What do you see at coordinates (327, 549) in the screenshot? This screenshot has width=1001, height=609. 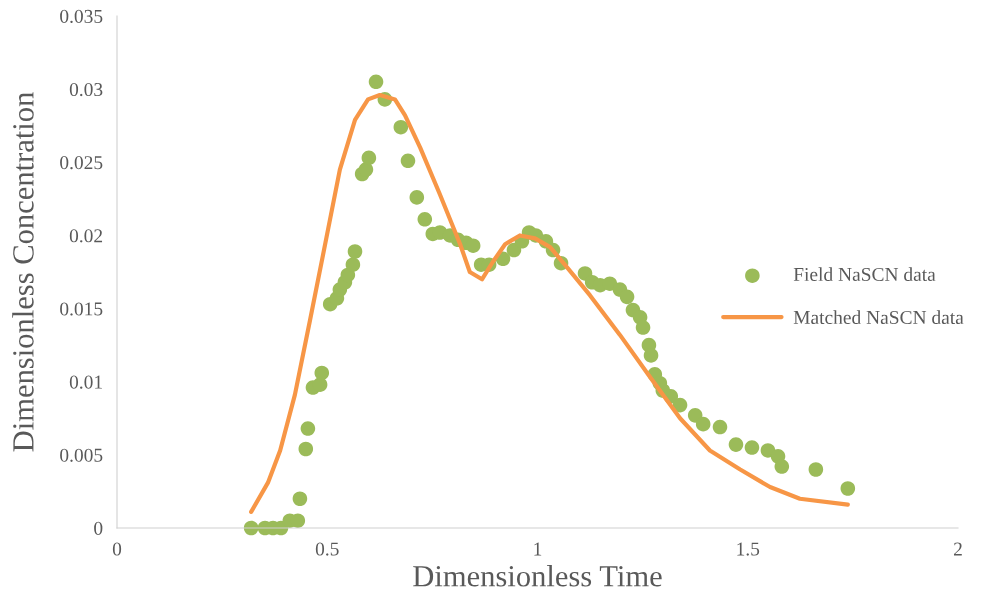 I see `x-tick-label: 0.5` at bounding box center [327, 549].